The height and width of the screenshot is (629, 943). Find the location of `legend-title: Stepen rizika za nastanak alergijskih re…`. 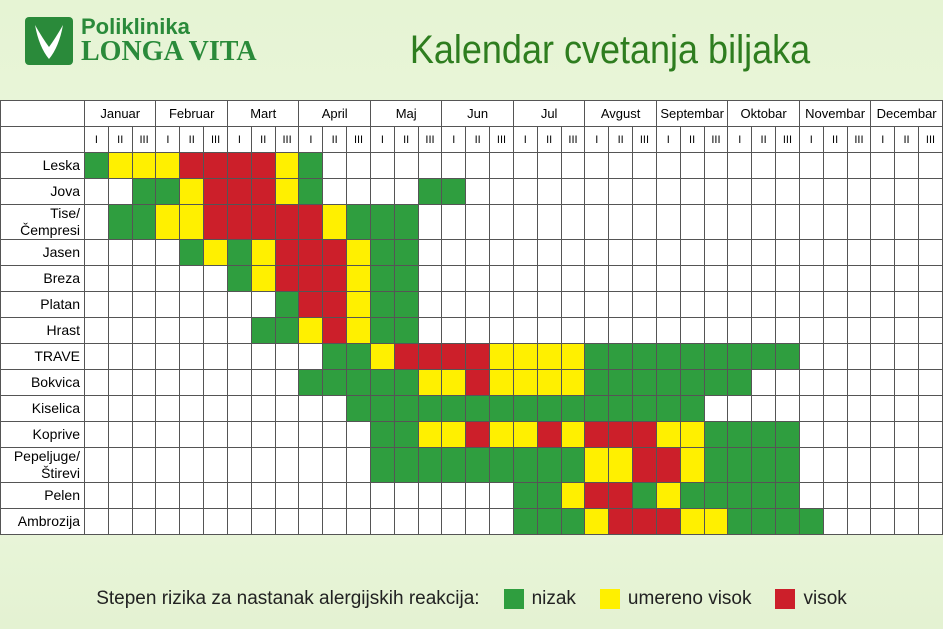

legend-title: Stepen rizika za nastanak alergijskih re… is located at coordinates (288, 598).